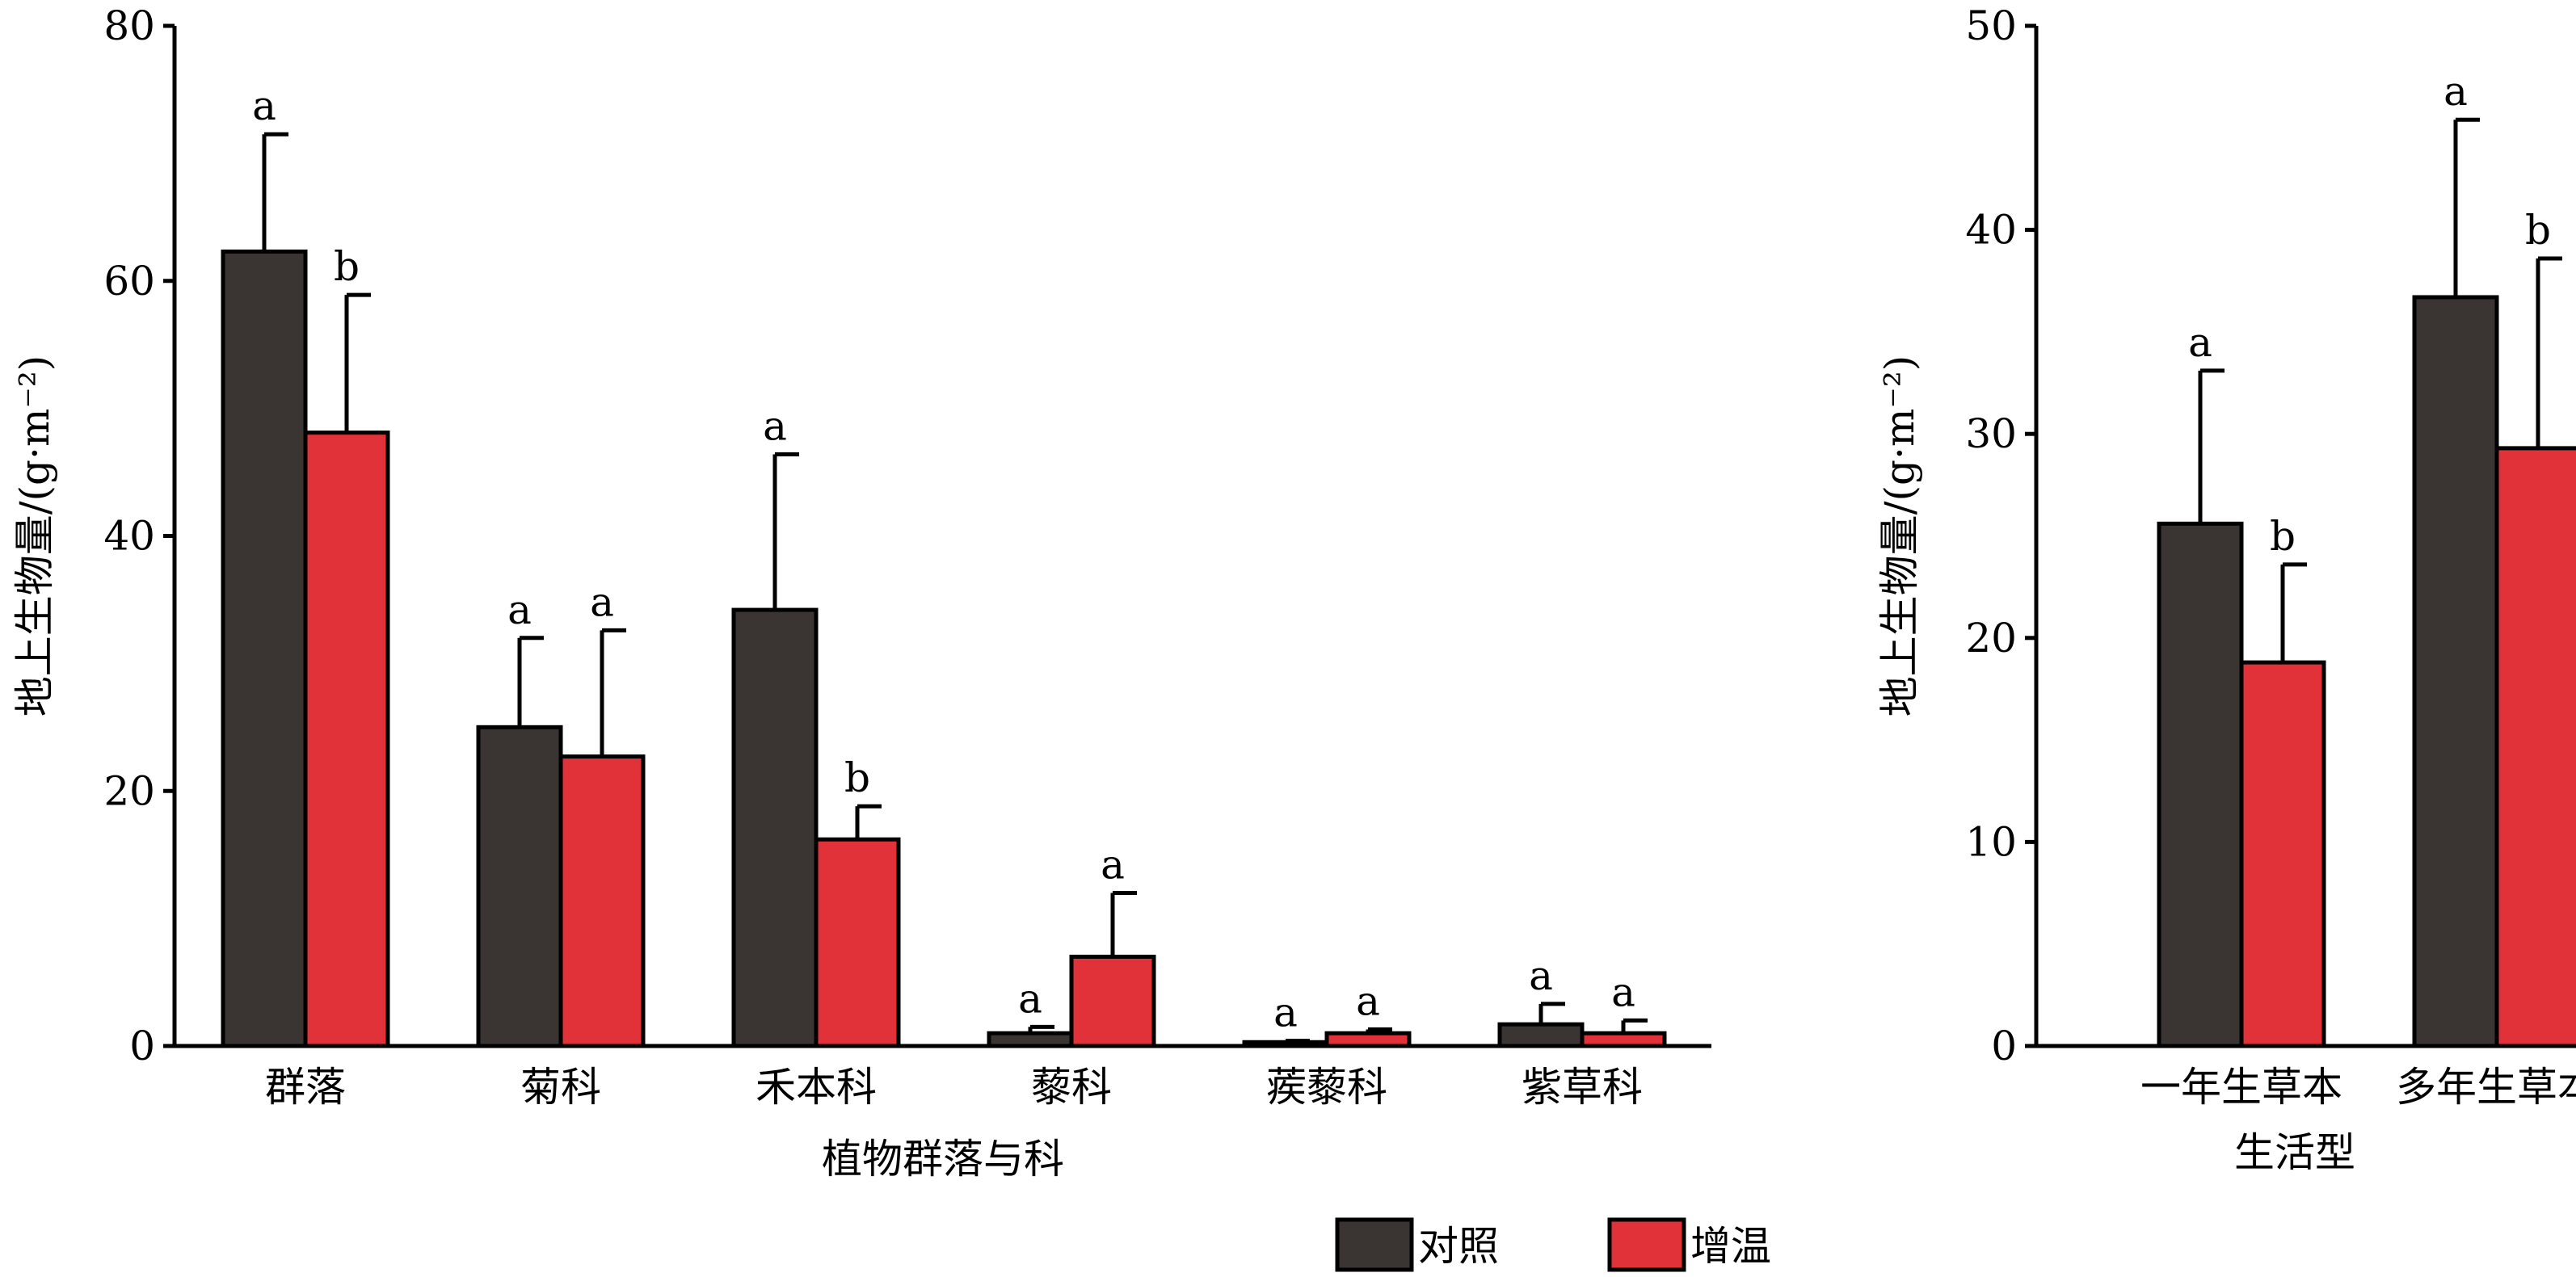 The image size is (2576, 1277). Describe the element at coordinates (943, 1159) in the screenshot. I see `x-axis-title: 植物群落与科` at that location.